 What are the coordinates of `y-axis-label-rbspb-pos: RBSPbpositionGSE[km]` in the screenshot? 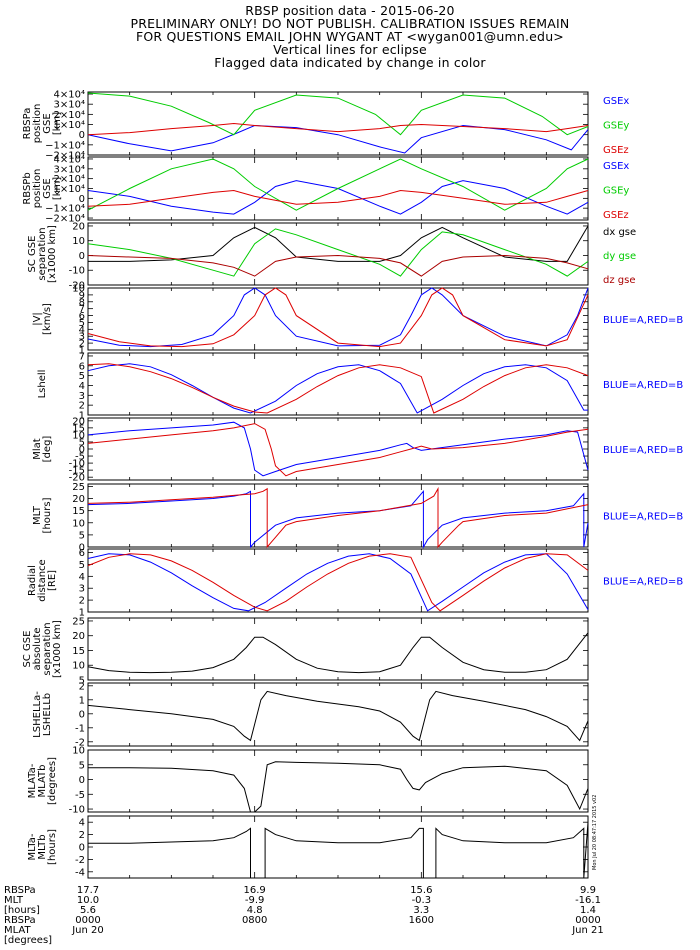 It's located at (42, 189).